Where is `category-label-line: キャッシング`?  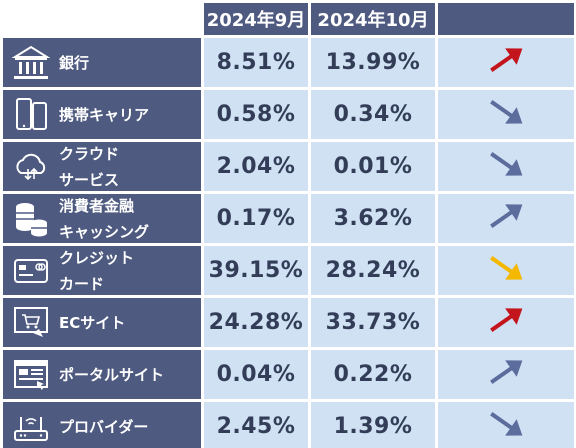
category-label-line: キャッシング is located at coordinates (104, 231).